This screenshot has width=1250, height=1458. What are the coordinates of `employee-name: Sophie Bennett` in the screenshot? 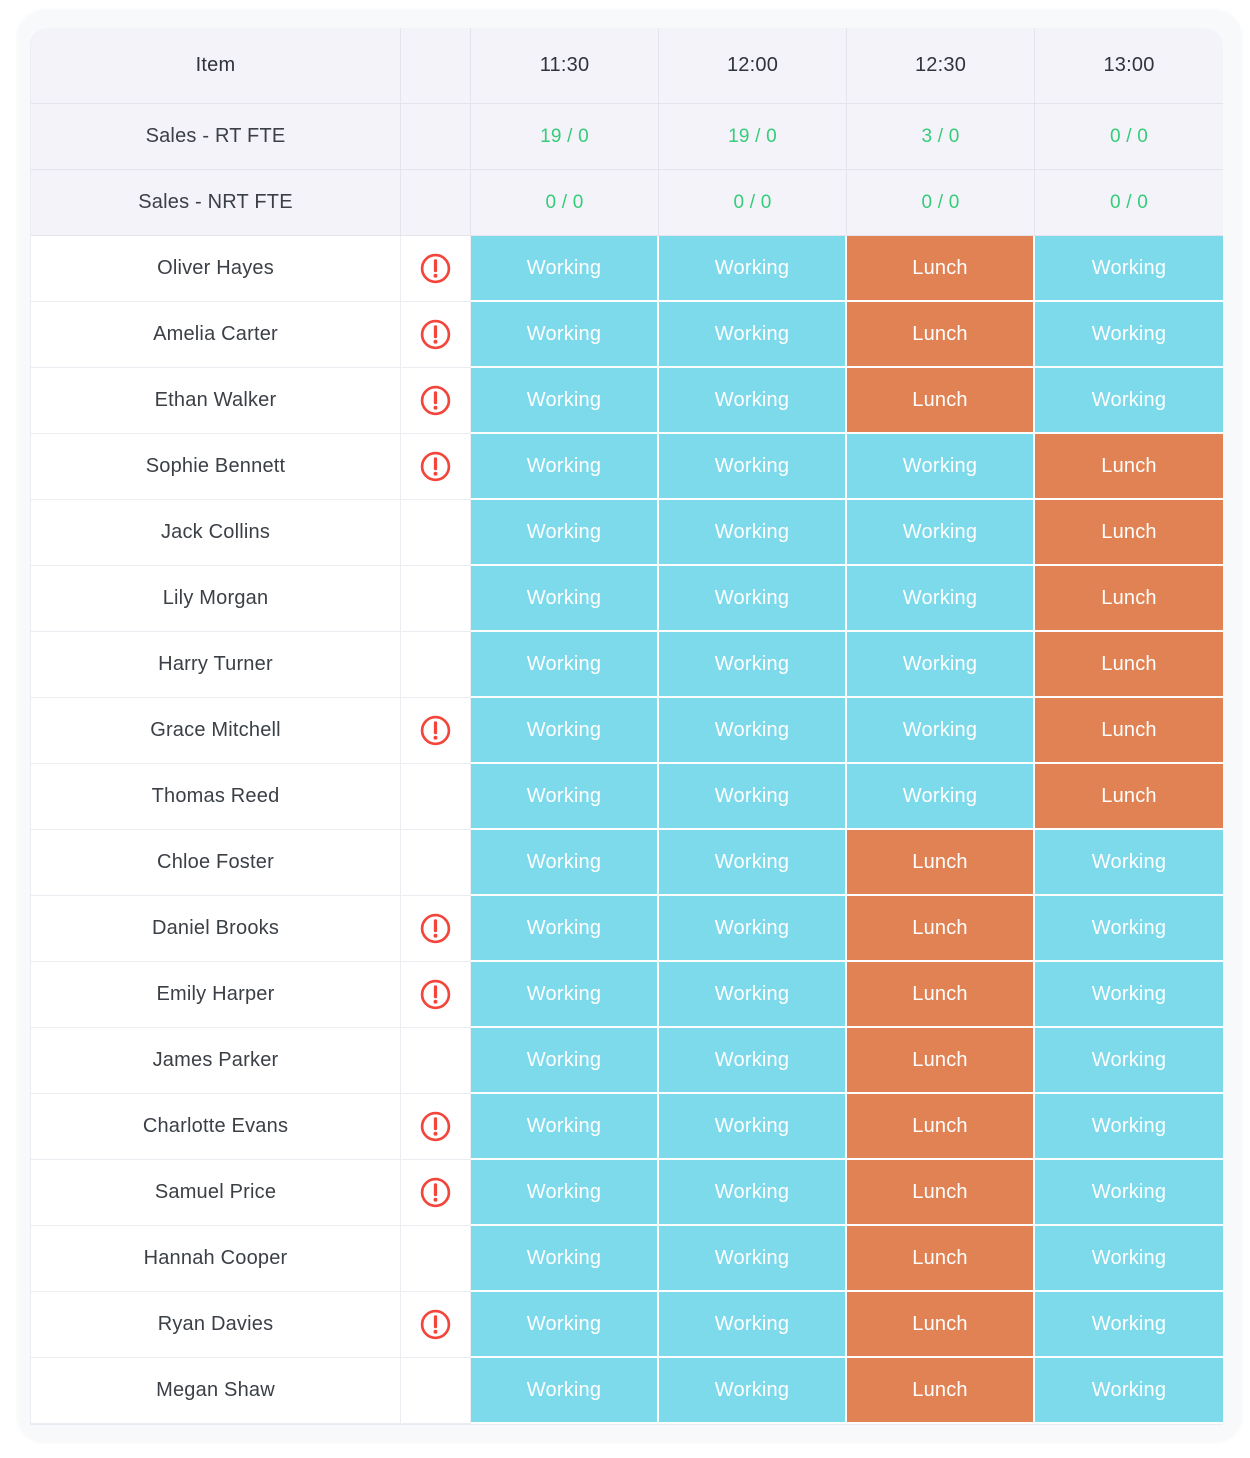 It's located at (216, 467).